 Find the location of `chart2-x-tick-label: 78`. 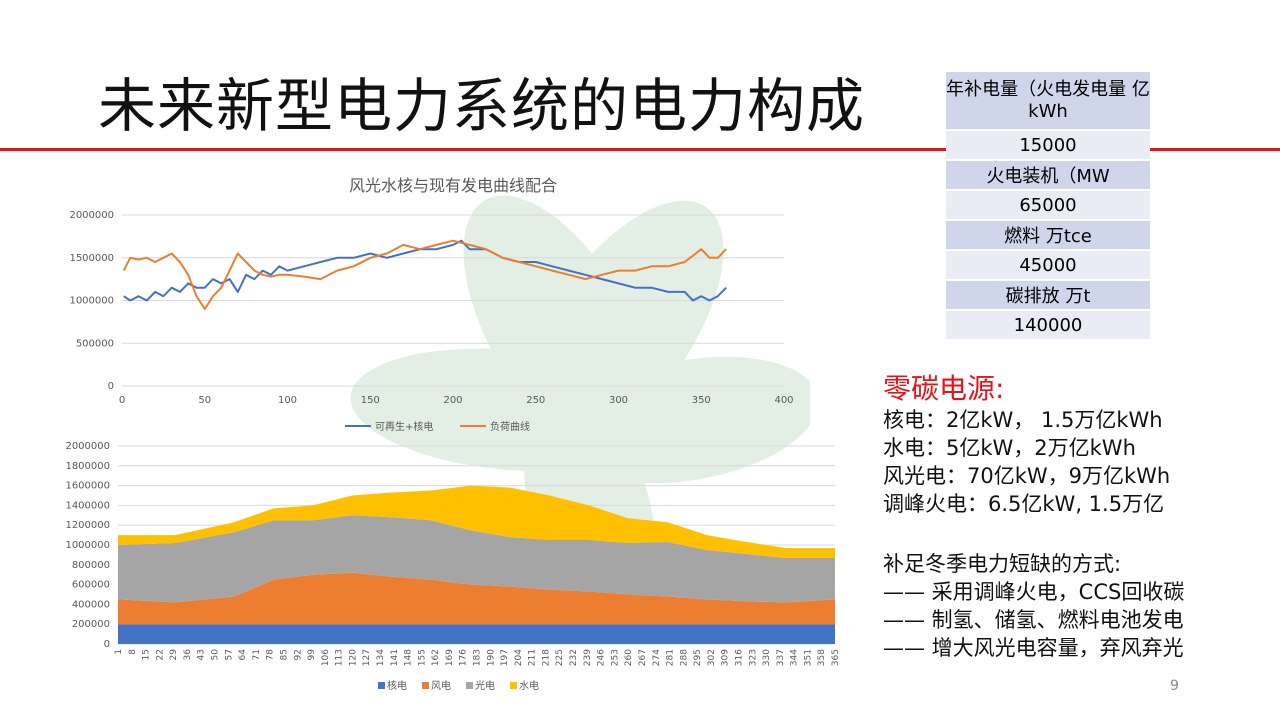

chart2-x-tick-label: 78 is located at coordinates (271, 655).